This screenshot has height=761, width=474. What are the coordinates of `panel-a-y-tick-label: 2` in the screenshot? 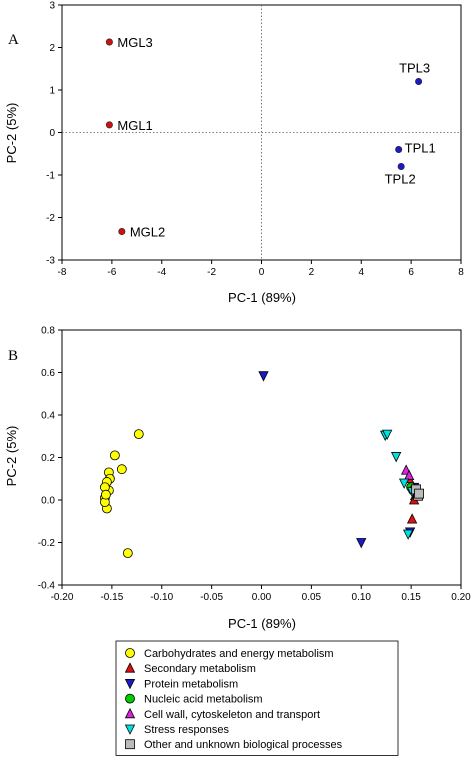 It's located at (52, 48).